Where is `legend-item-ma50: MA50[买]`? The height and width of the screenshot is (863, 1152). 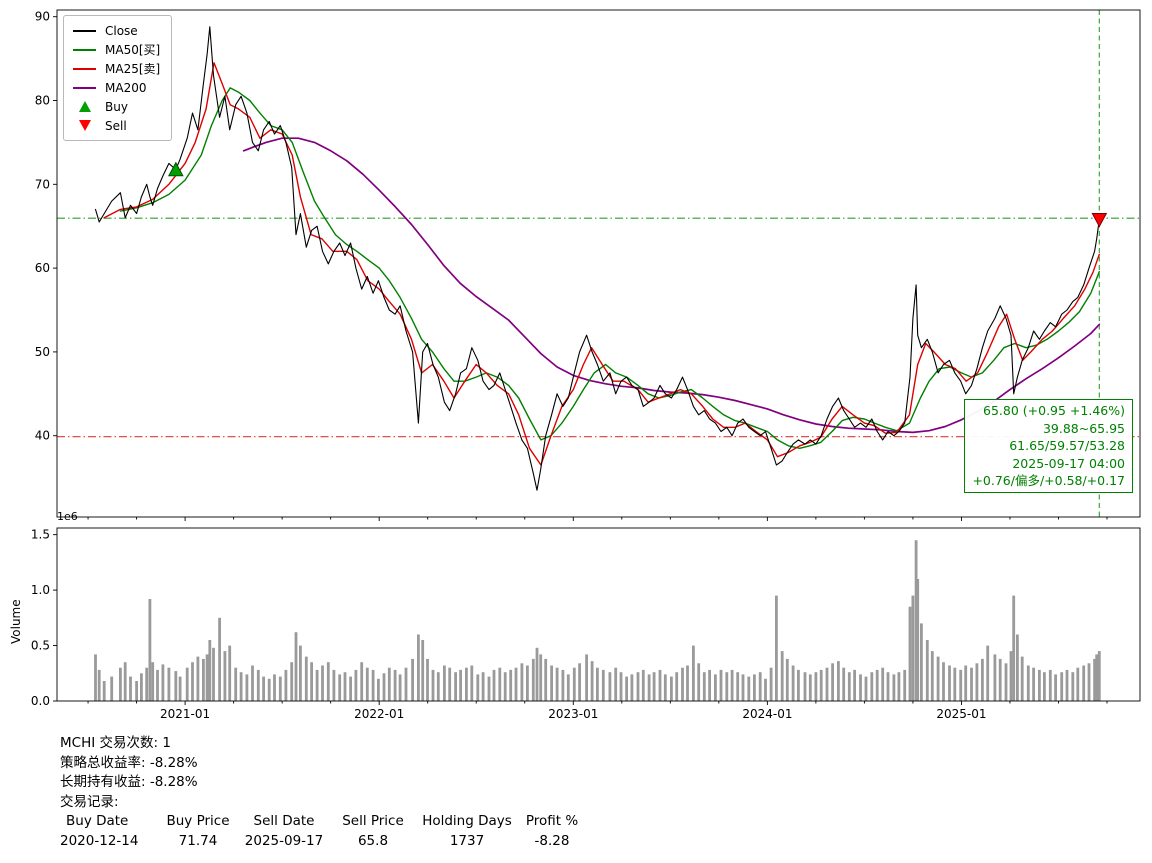
legend-item-ma50: MA50[买] is located at coordinates (117, 50).